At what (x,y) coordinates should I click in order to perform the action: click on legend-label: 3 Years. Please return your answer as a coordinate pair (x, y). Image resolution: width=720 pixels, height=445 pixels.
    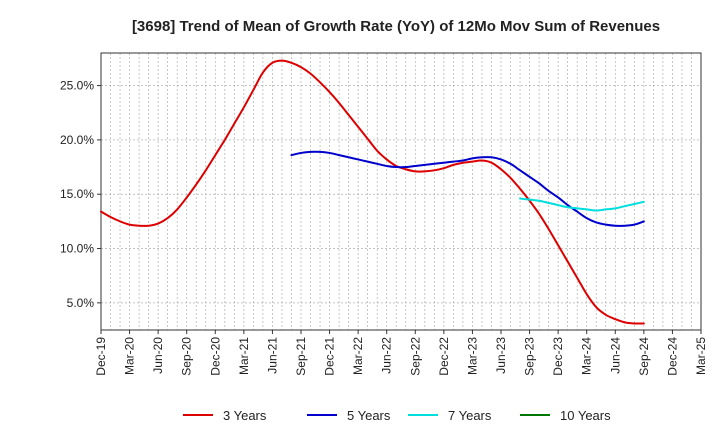
    Looking at the image, I should click on (245, 415).